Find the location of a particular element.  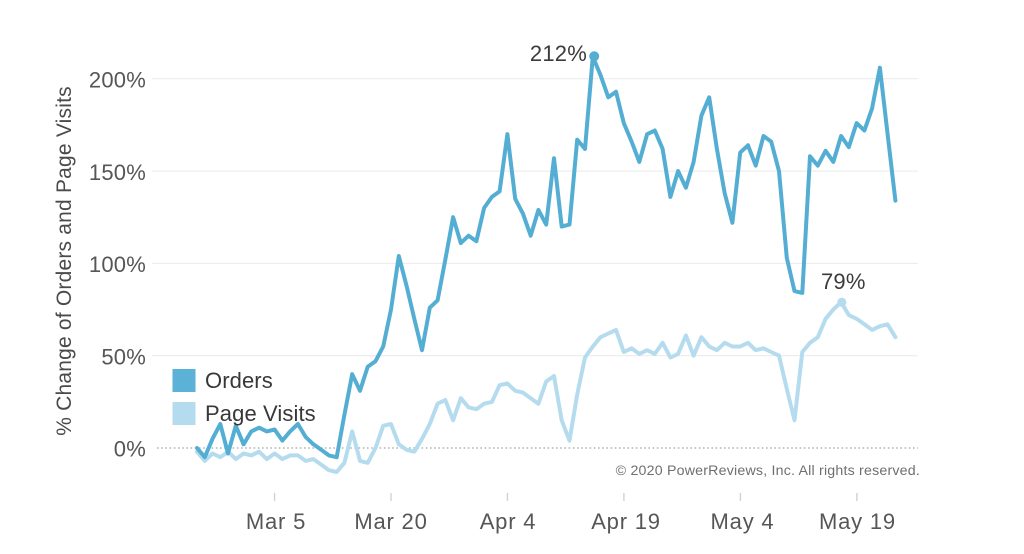

svg-text:% Change of Orders and Page Vi: % Change of Orders and Page Visits is located at coordinates (64, 261).